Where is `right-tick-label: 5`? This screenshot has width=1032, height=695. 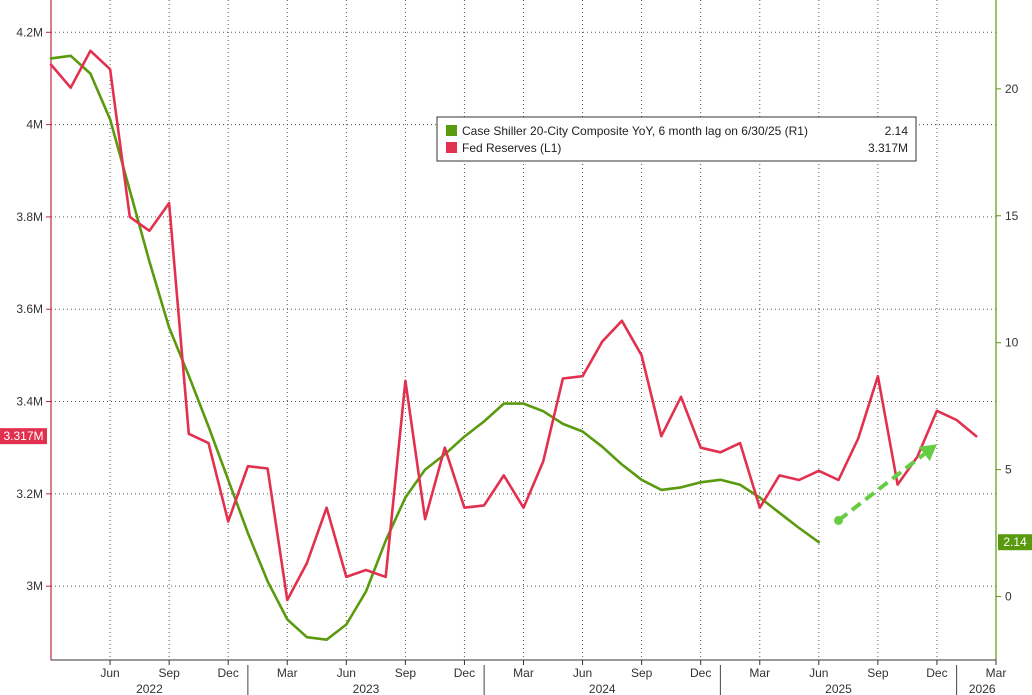 right-tick-label: 5 is located at coordinates (1008, 470).